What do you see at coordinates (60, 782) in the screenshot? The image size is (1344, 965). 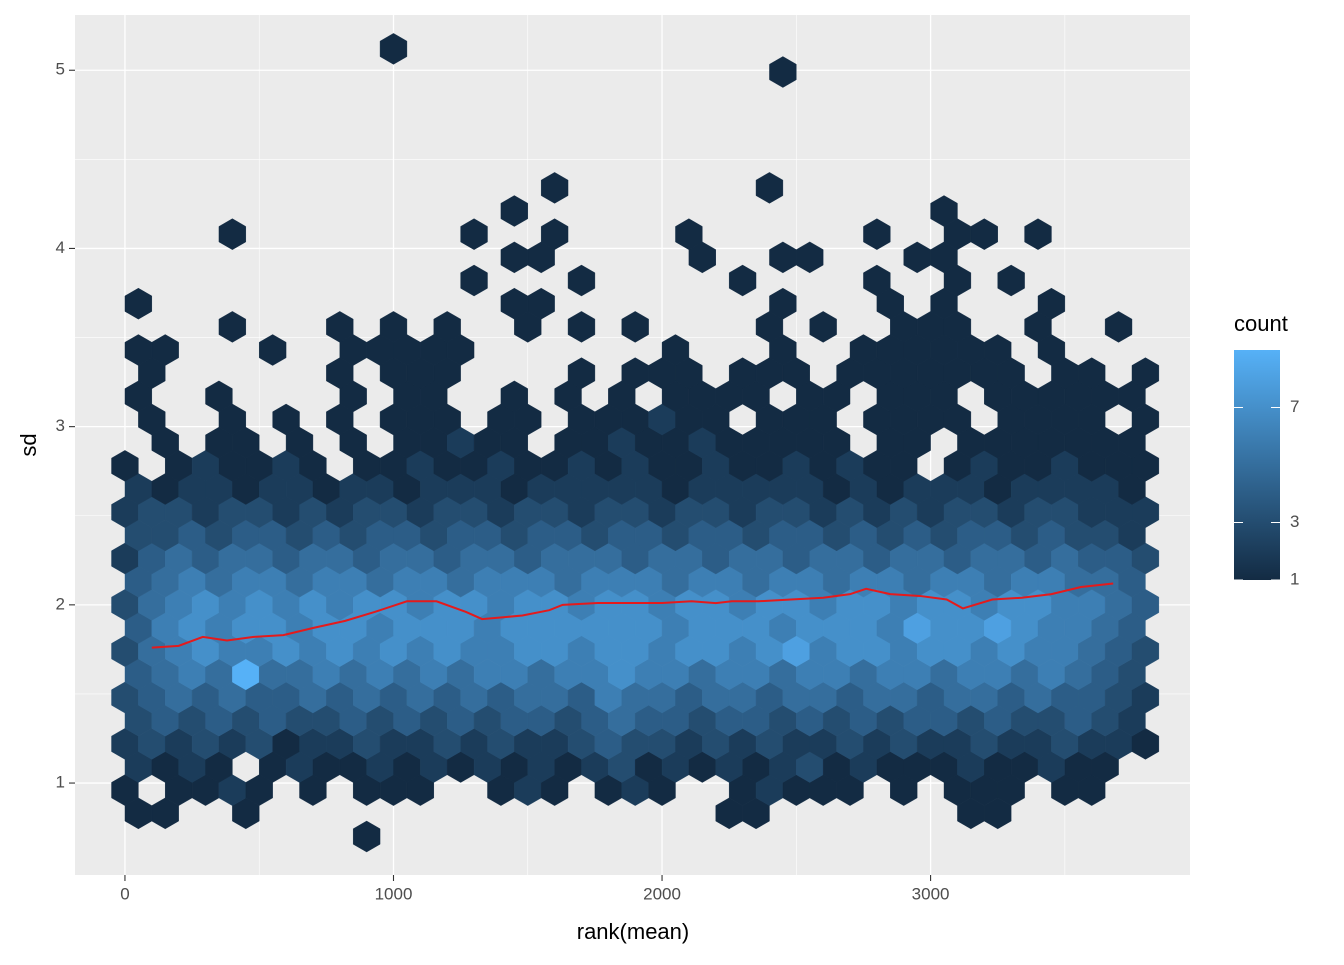 I see `y-tick-label: 1` at bounding box center [60, 782].